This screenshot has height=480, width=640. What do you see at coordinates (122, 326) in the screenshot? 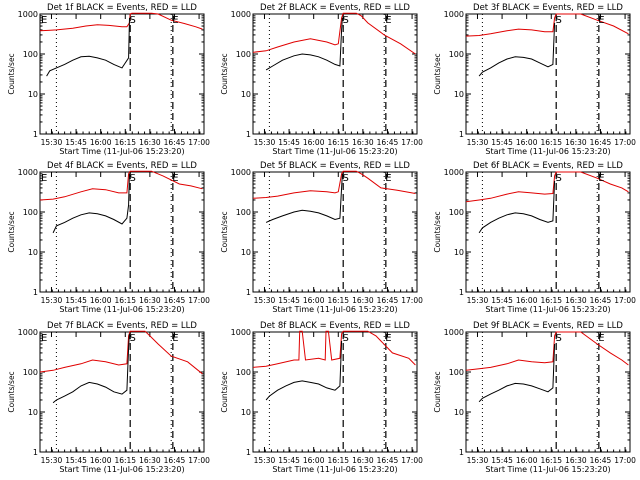
I see `panel-title: Det 7f BLACK = Events, RED = LLD` at bounding box center [122, 326].